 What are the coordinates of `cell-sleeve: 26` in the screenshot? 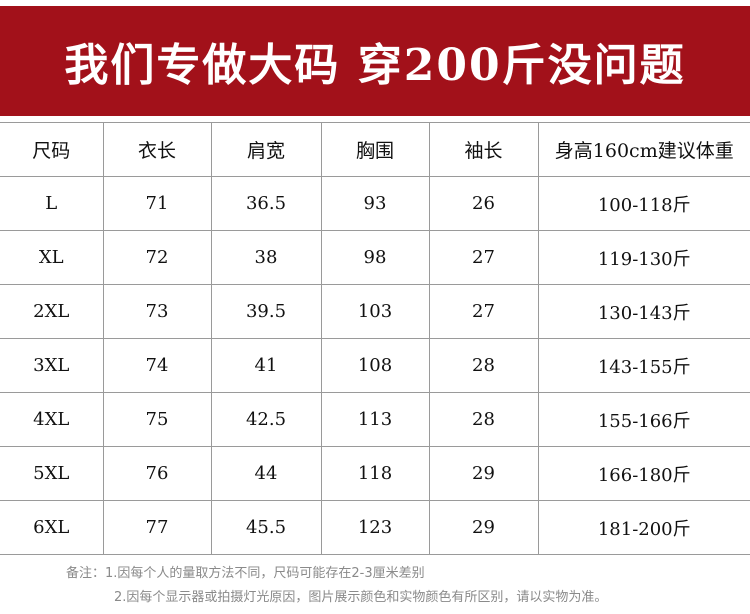 It's located at (483, 203).